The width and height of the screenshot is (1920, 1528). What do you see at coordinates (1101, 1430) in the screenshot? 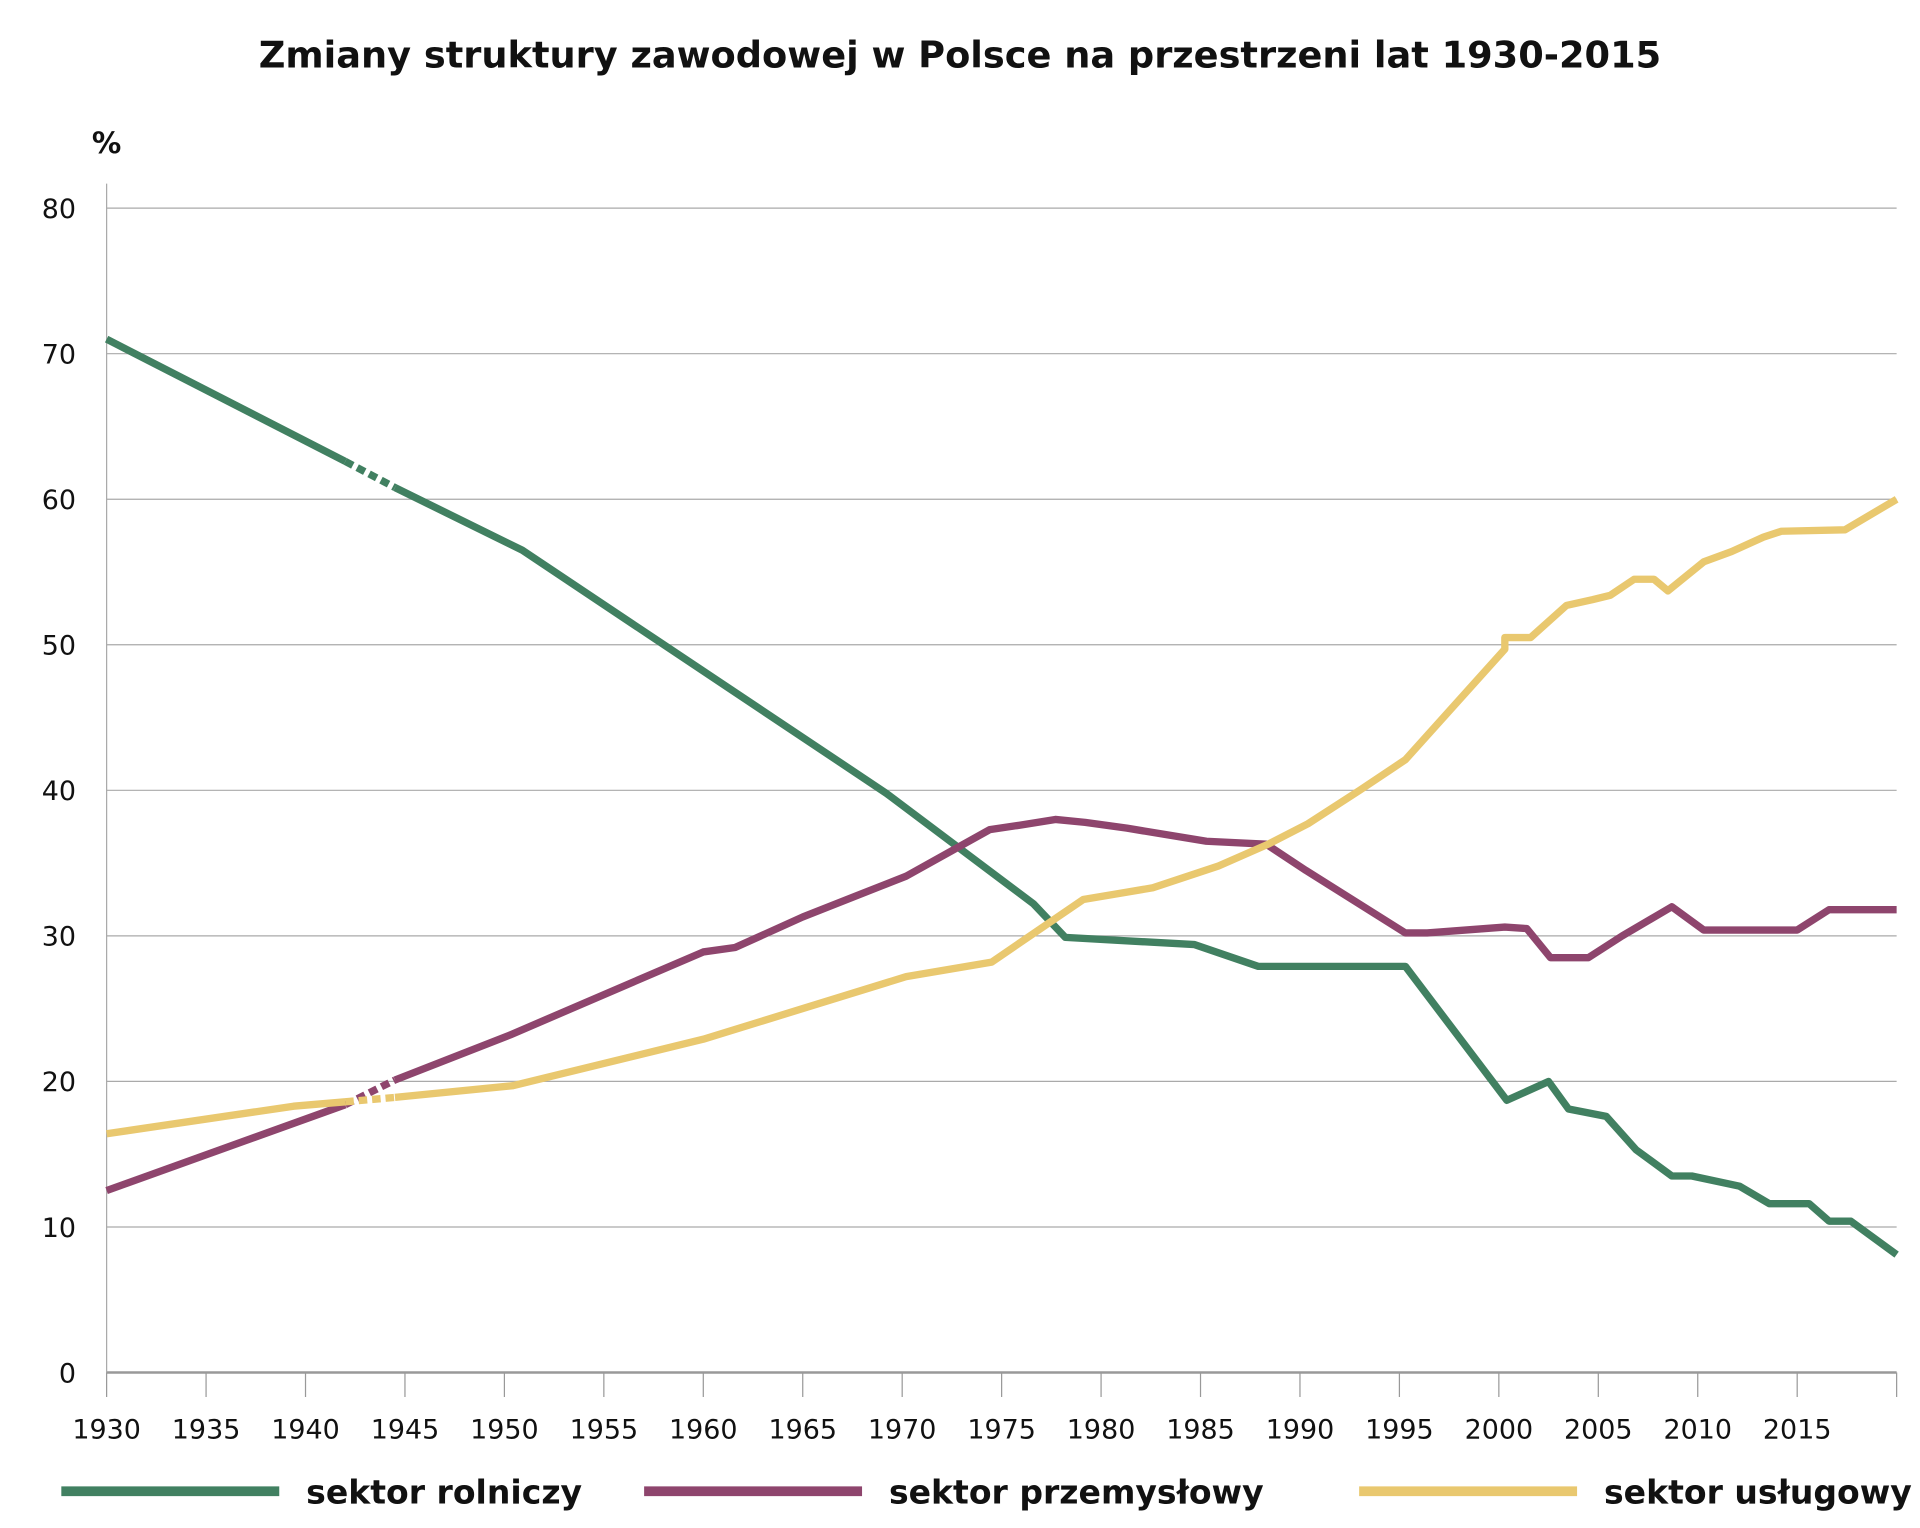
I see `x-tick-label: 1980` at bounding box center [1101, 1430].